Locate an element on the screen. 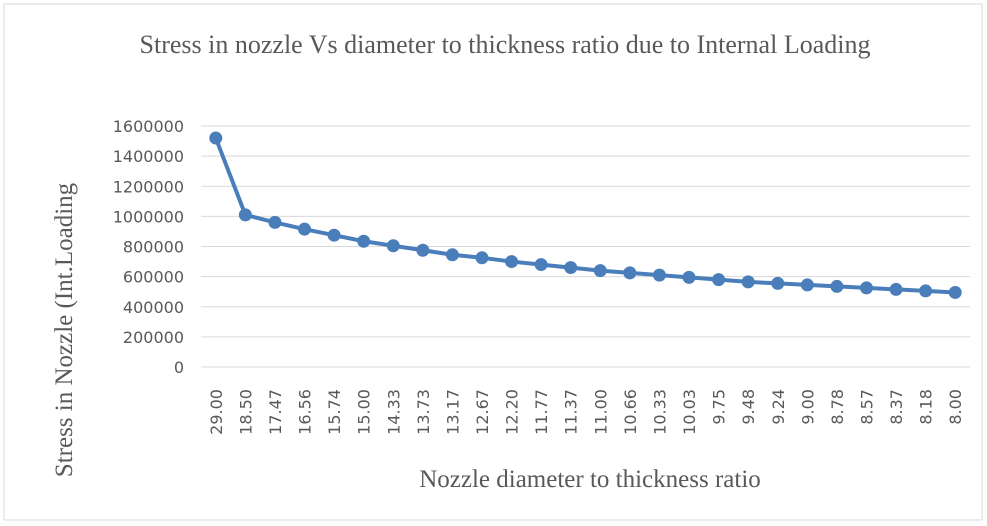 Image resolution: width=987 pixels, height=526 pixels. x-tick-label: 14.33 is located at coordinates (393, 412).